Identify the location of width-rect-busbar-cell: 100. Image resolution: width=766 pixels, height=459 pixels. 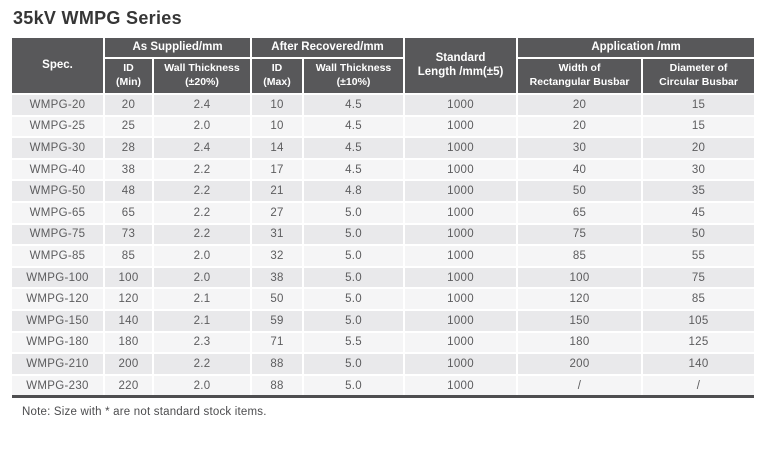
(579, 276).